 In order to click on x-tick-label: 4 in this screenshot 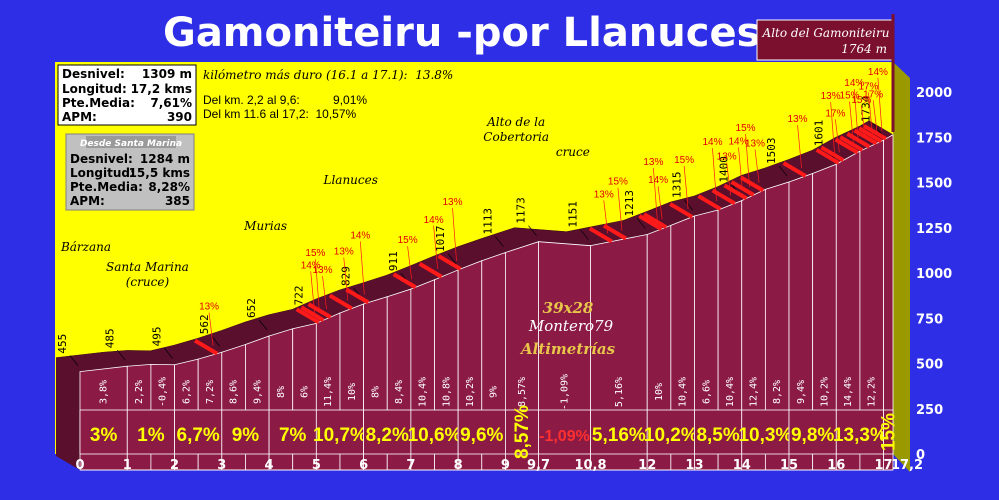, I will do `click(269, 465)`.